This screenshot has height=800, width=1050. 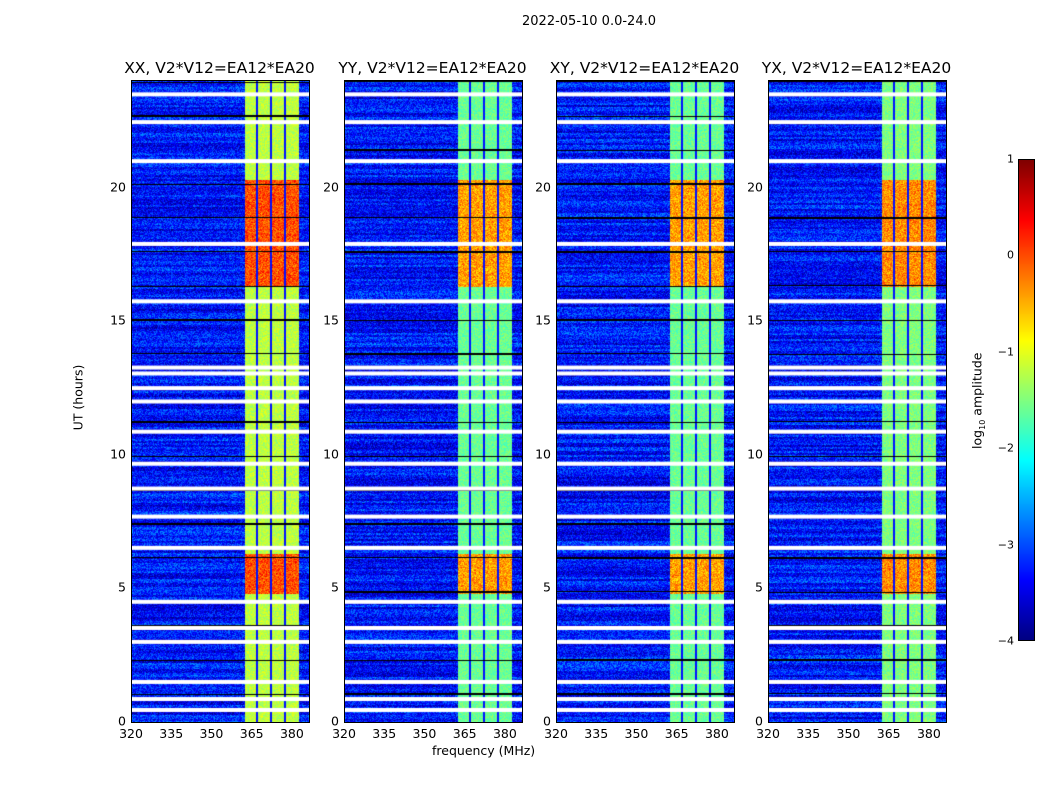 What do you see at coordinates (644, 68) in the screenshot?
I see `panel-title: XY, V2*V12=EA12*EA20` at bounding box center [644, 68].